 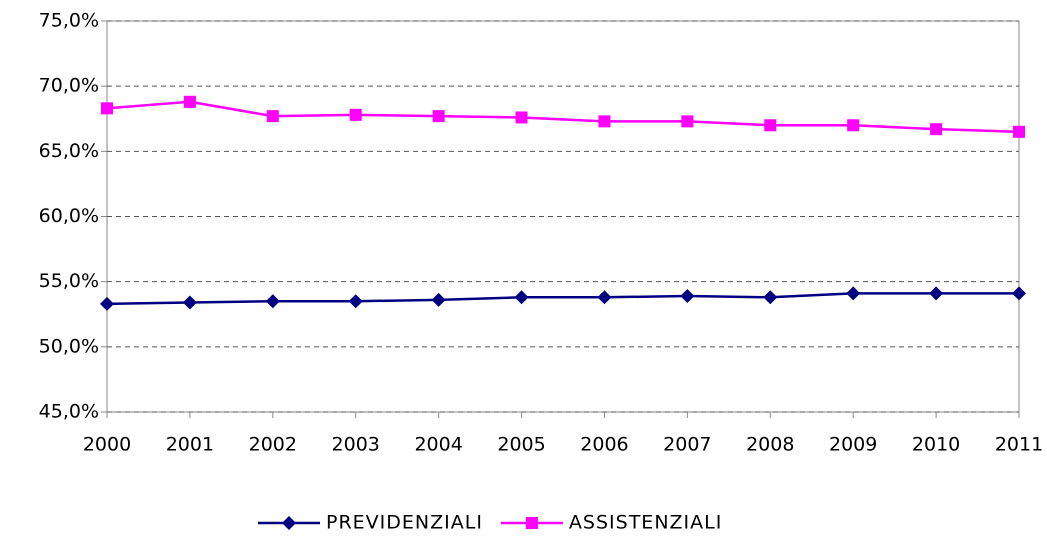 I want to click on x-tick-label: 2003, so click(x=356, y=445).